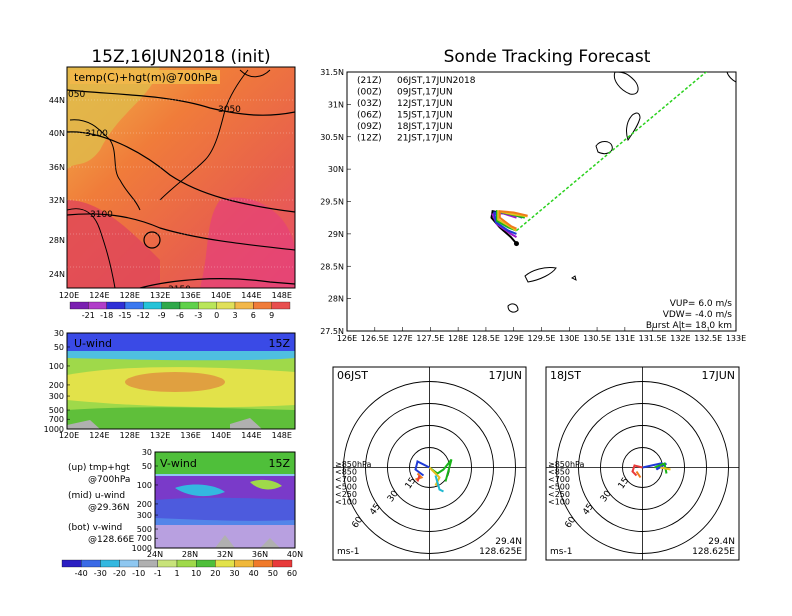 The height and width of the screenshot is (616, 792). What do you see at coordinates (221, 435) in the screenshot?
I see `u-x-tick: 140E` at bounding box center [221, 435].